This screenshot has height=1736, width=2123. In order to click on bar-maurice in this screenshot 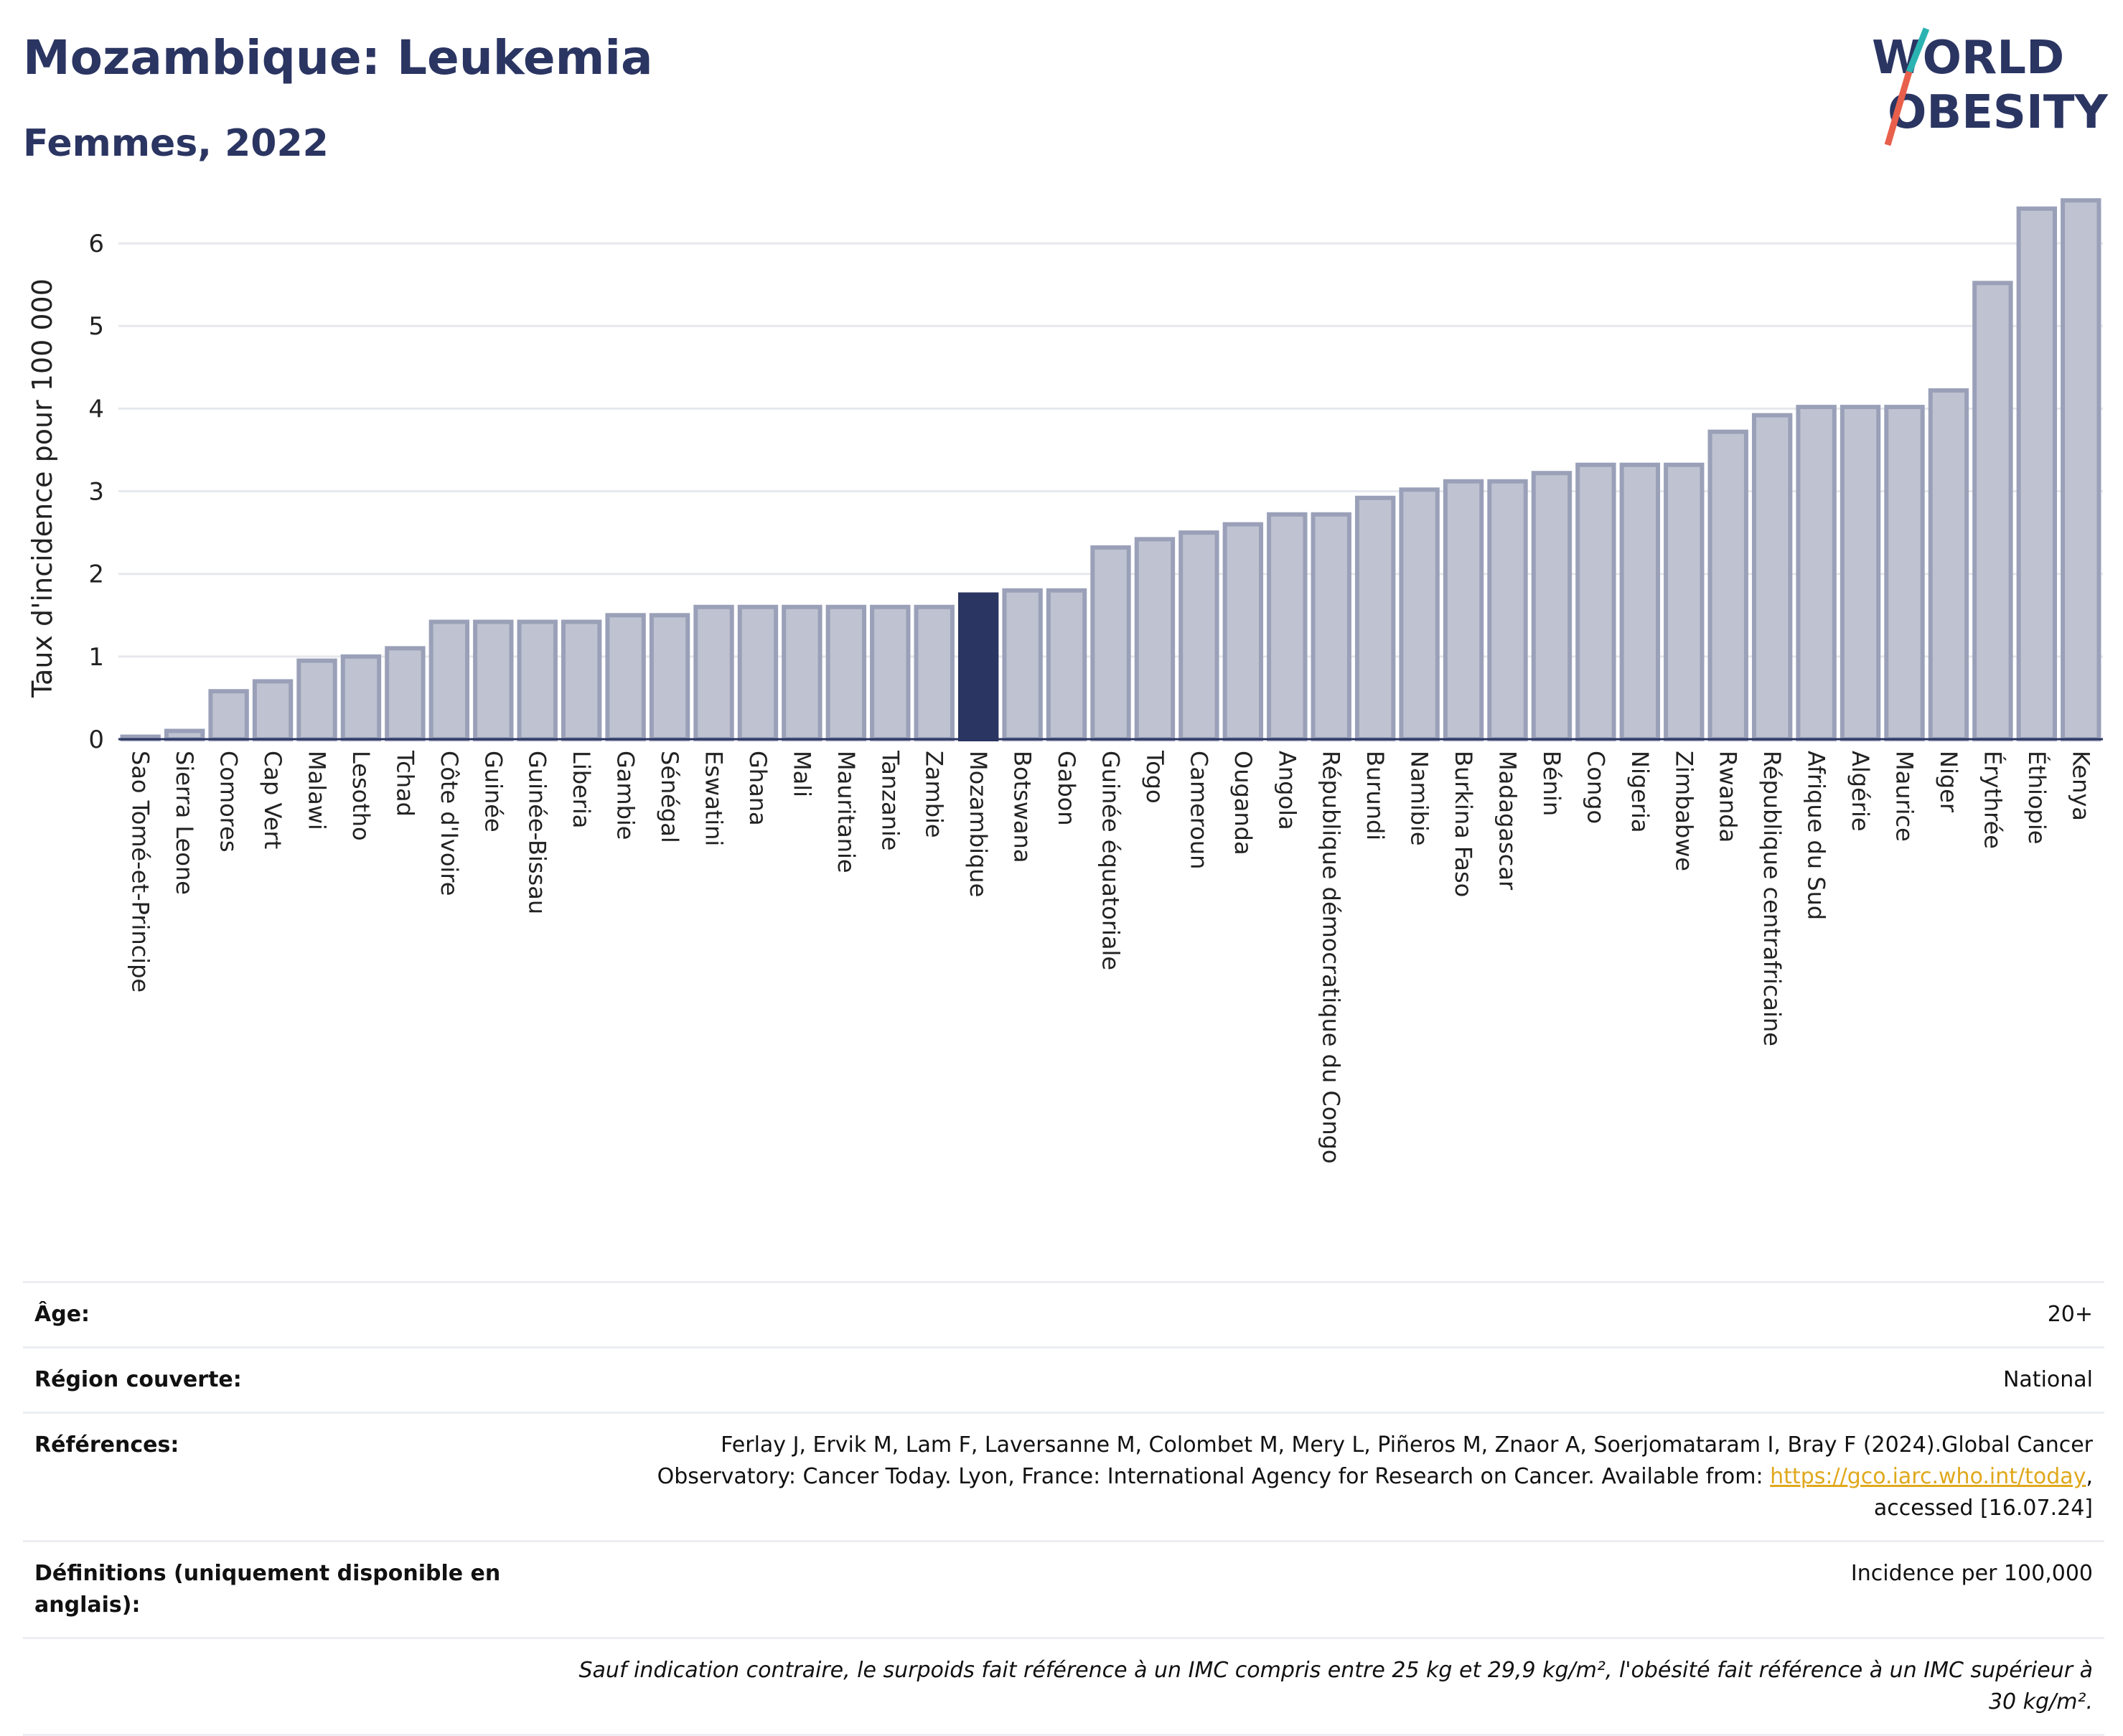, I will do `click(1904, 573)`.